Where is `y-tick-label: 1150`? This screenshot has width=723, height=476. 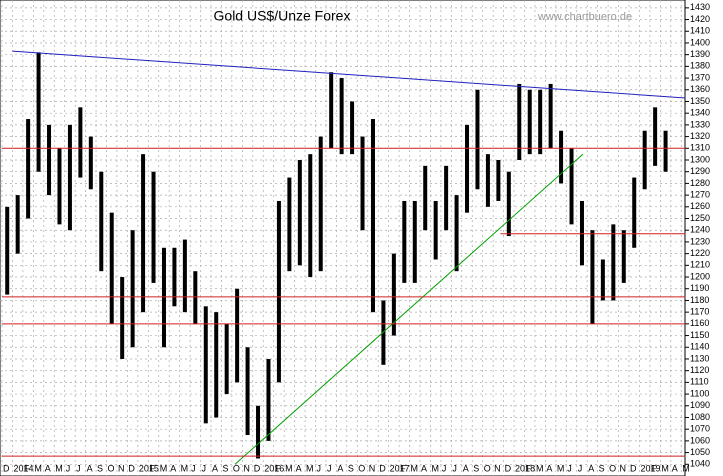
y-tick-label: 1150 is located at coordinates (699, 335).